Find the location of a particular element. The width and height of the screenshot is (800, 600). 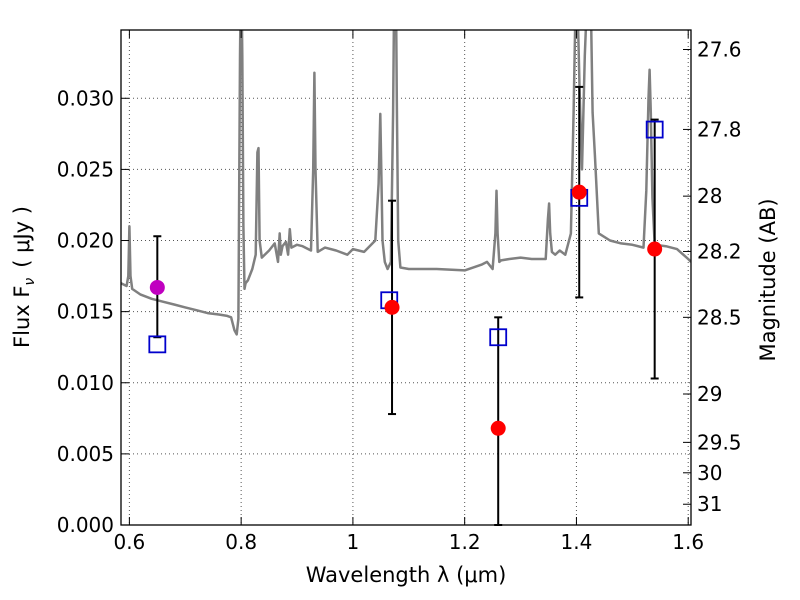

y2-tick-label: 28.5 is located at coordinates (719, 317).